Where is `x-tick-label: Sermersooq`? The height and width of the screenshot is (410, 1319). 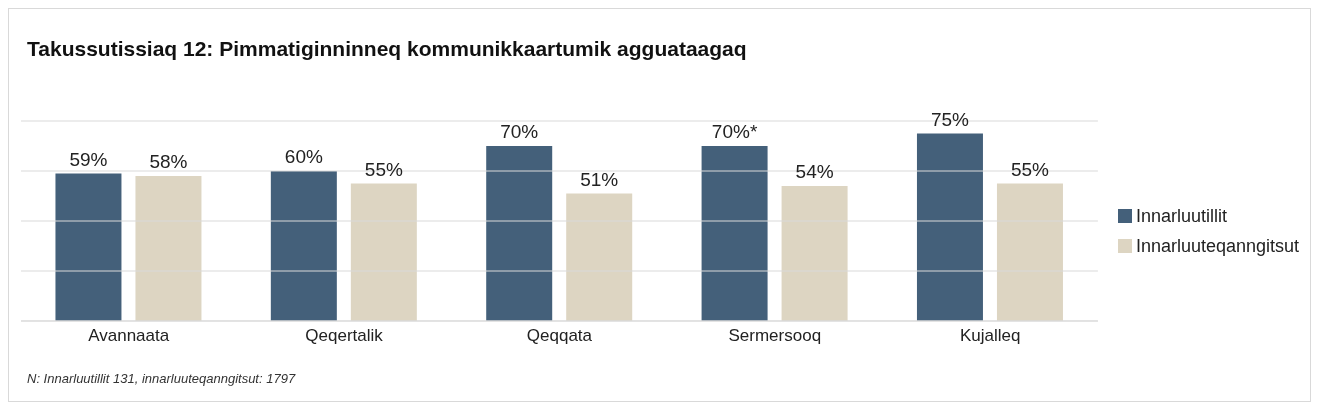 x-tick-label: Sermersooq is located at coordinates (775, 336).